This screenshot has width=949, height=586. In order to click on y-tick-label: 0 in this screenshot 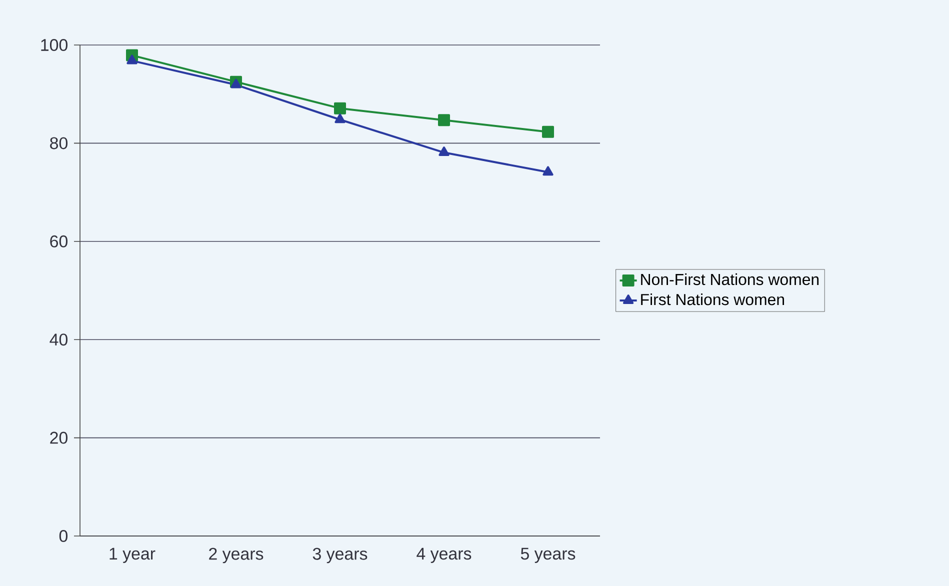, I will do `click(63, 536)`.